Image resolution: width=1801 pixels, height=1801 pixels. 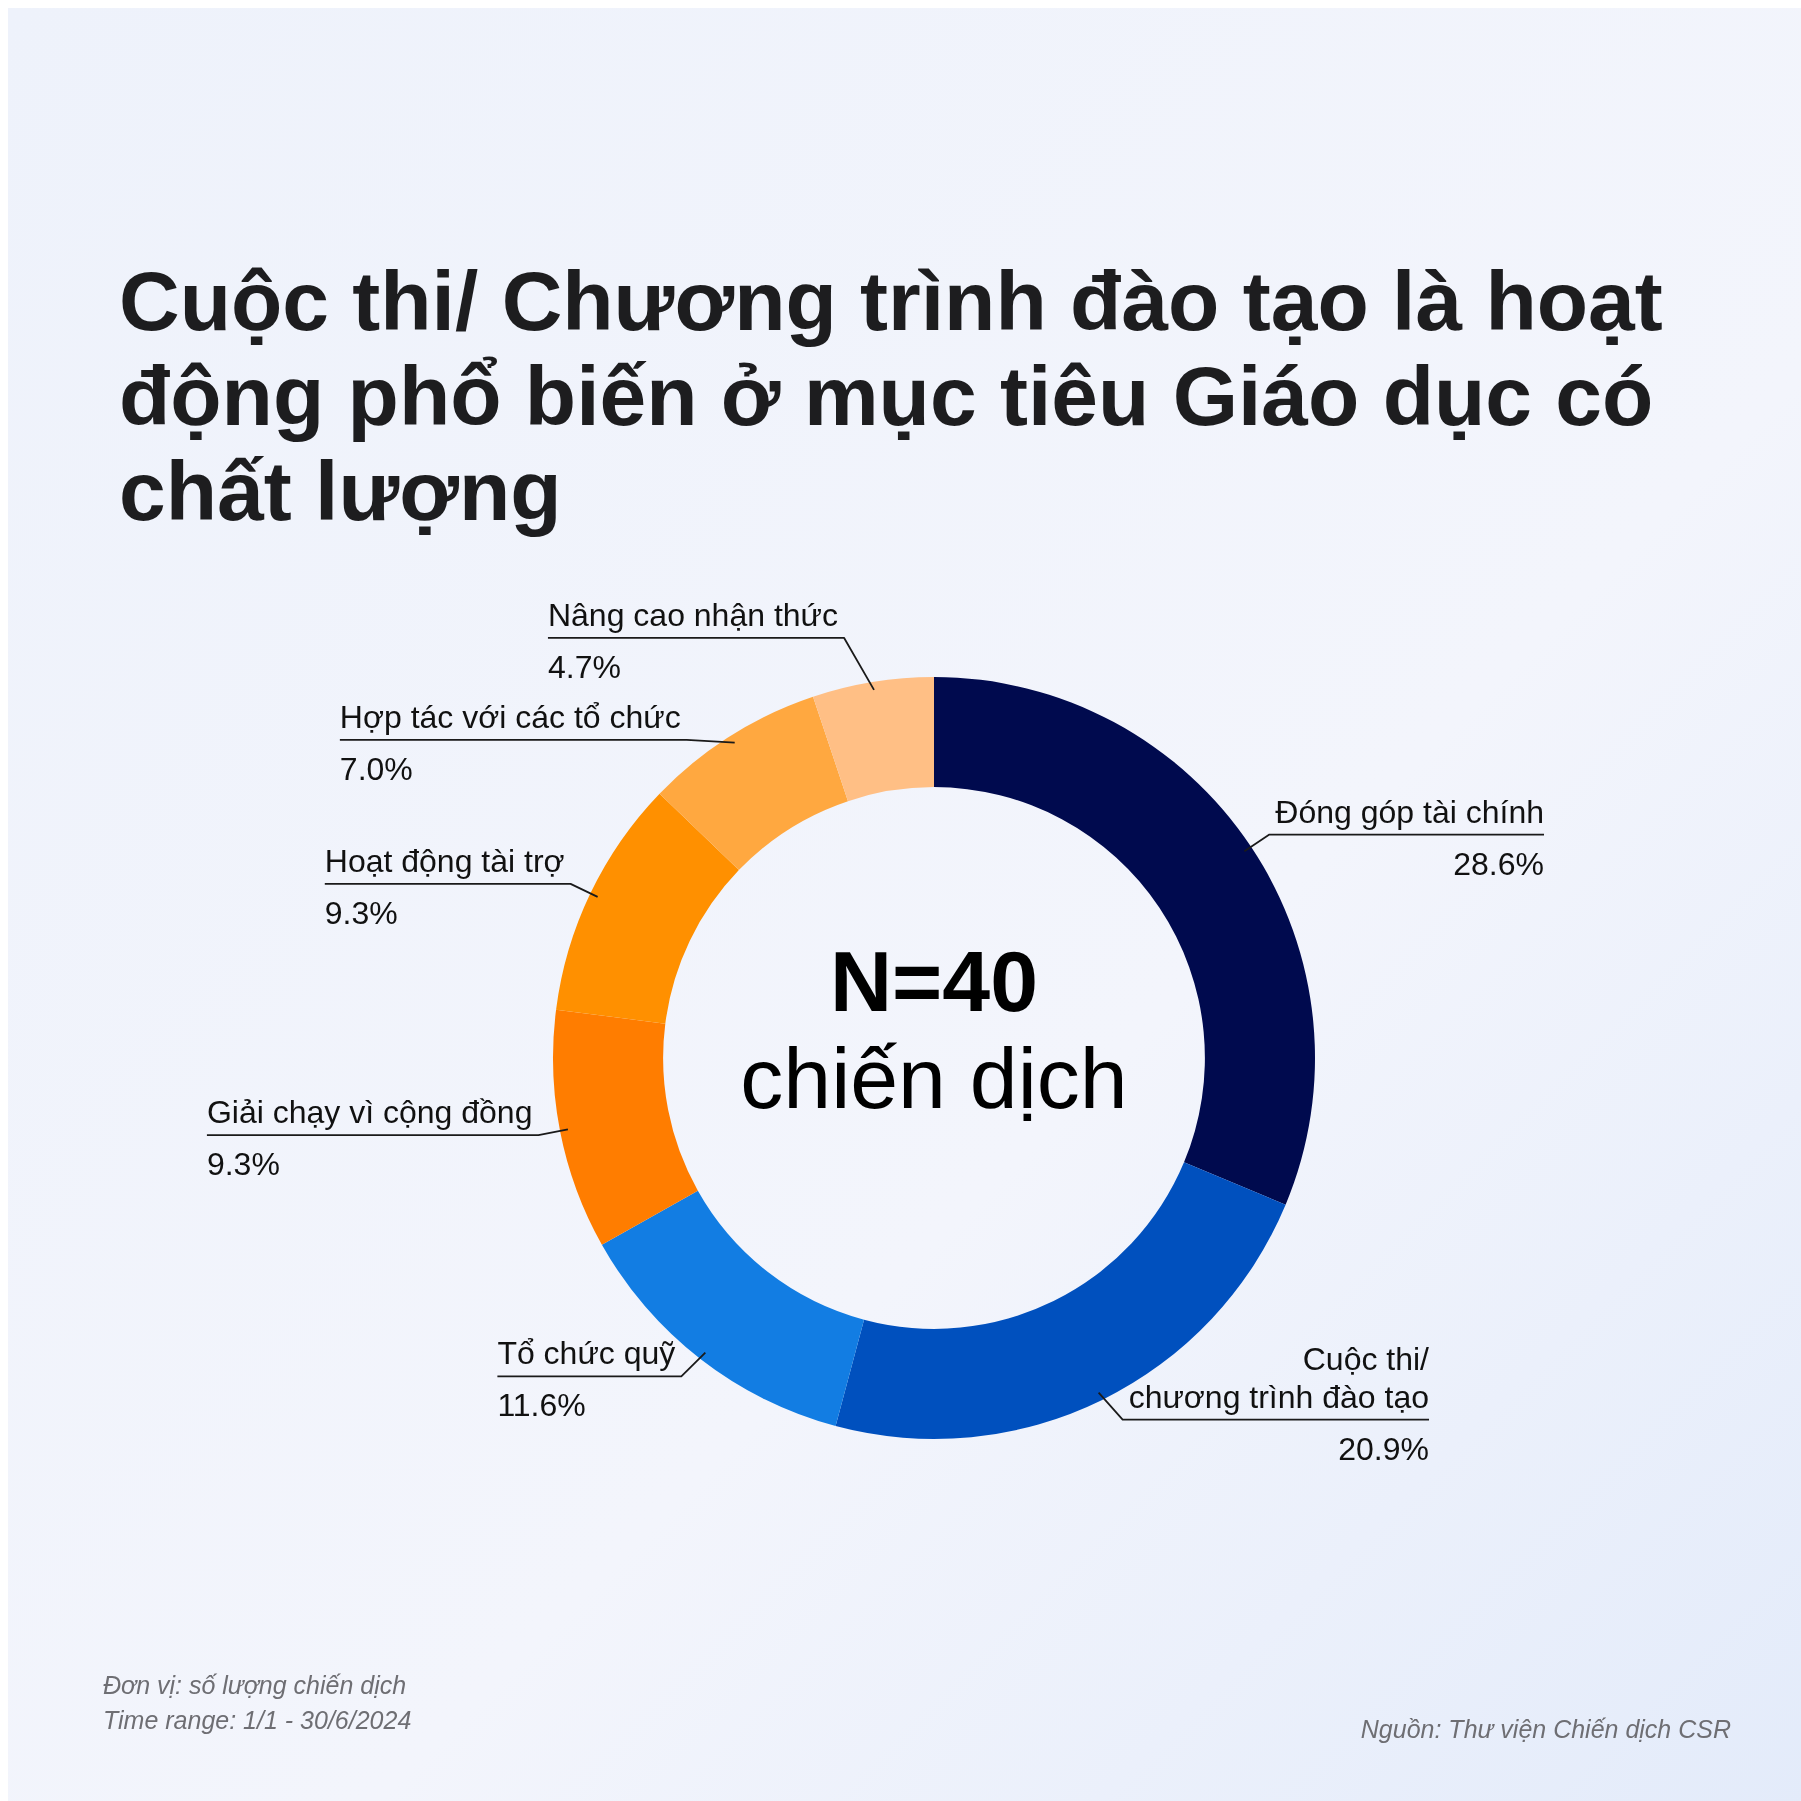 I want to click on chart-title: Cuộc thi/ Chương trình đào tạo là hoạt động phổ biến ở mục tiêu Giáo dục có chất lượng, so click(x=891, y=396).